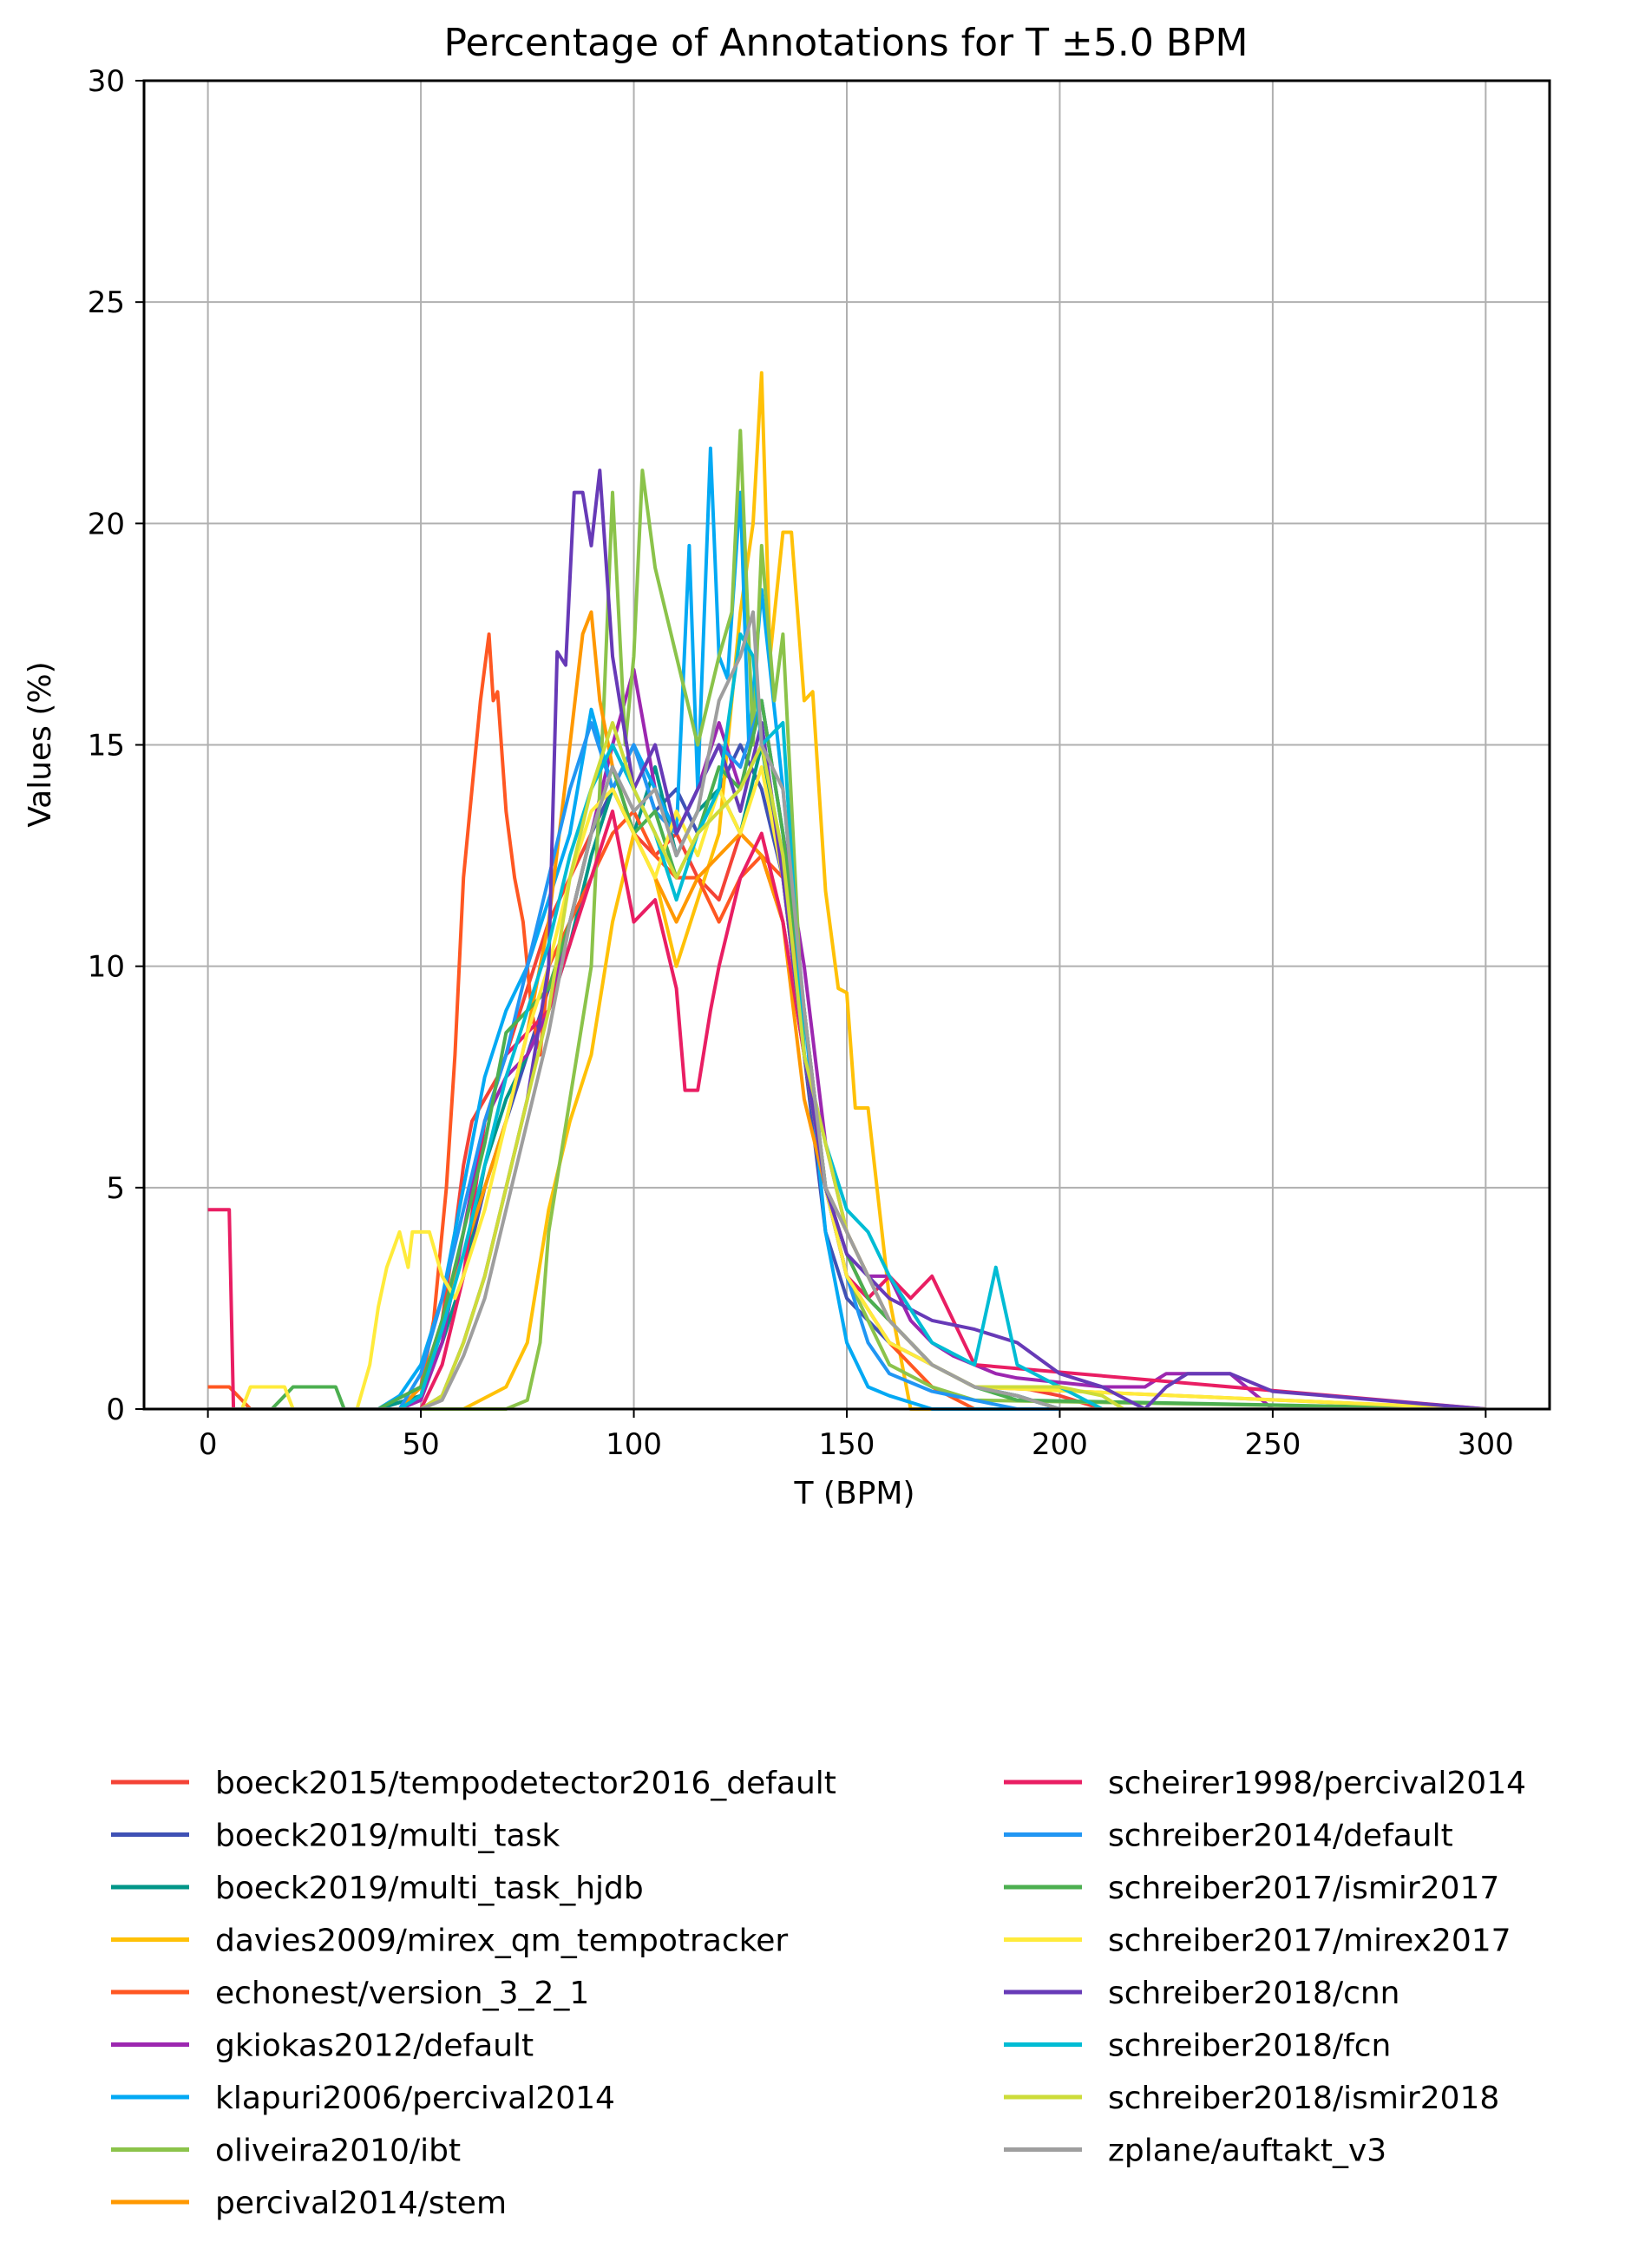 This screenshot has width=1632, height=2268. Describe the element at coordinates (106, 524) in the screenshot. I see `y-tick-label: 20` at that location.